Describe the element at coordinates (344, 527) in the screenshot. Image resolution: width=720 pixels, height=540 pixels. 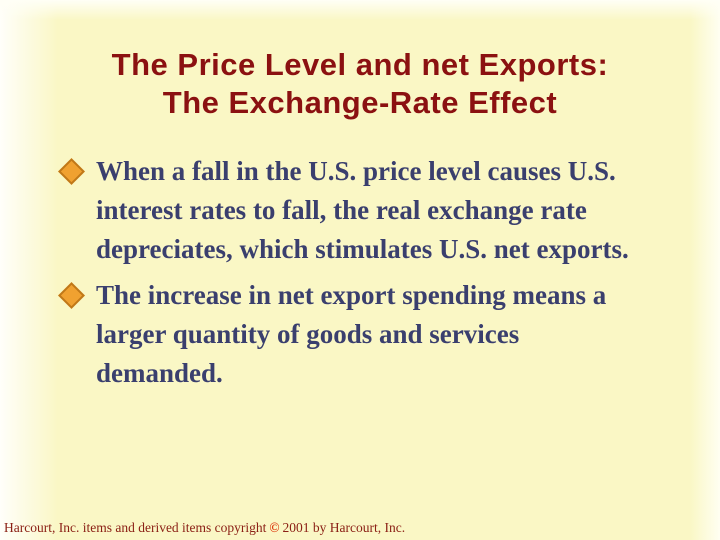
I see `footer-text-post: 2001 by Harcourt, Inc.` at that location.